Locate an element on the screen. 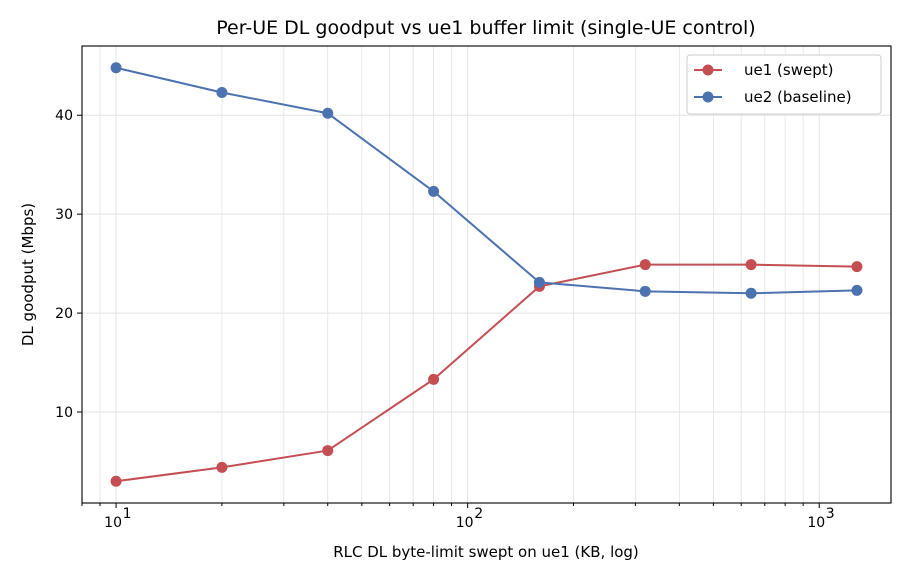  x-tick-label-exponent: 1 is located at coordinates (127, 514).